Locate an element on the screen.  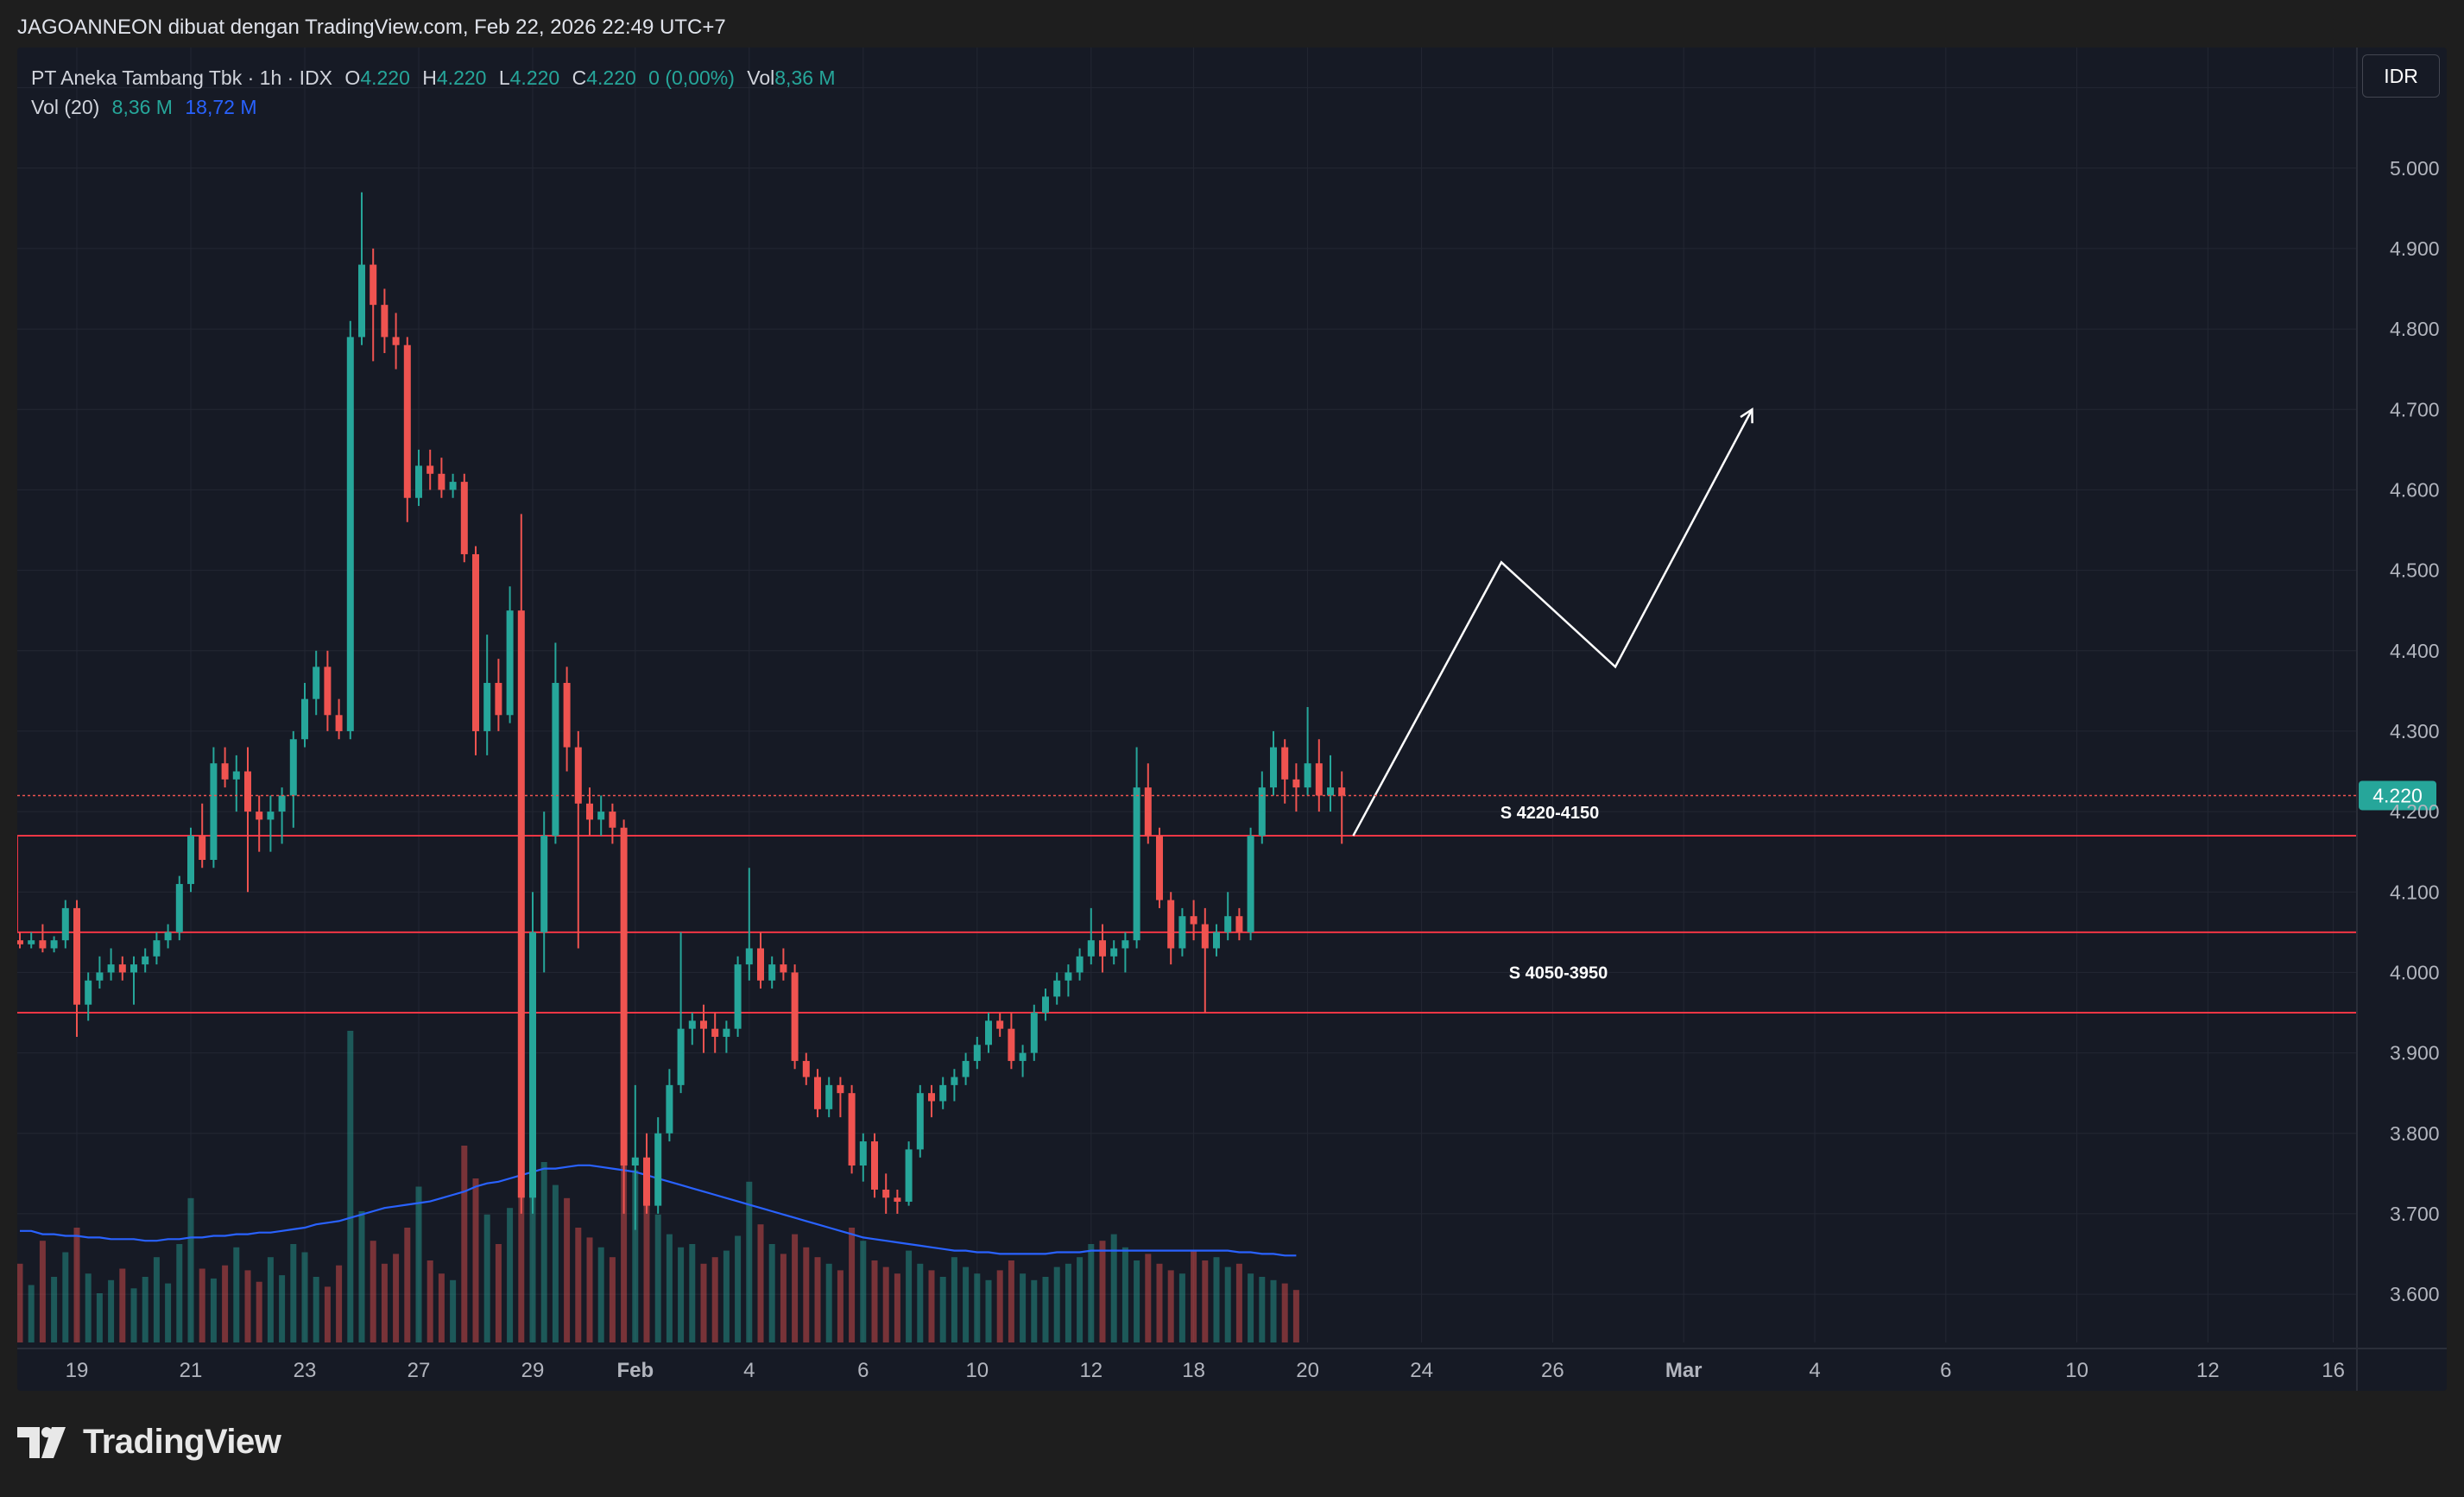
price-tick-label: 4.200 is located at coordinates (2415, 812).